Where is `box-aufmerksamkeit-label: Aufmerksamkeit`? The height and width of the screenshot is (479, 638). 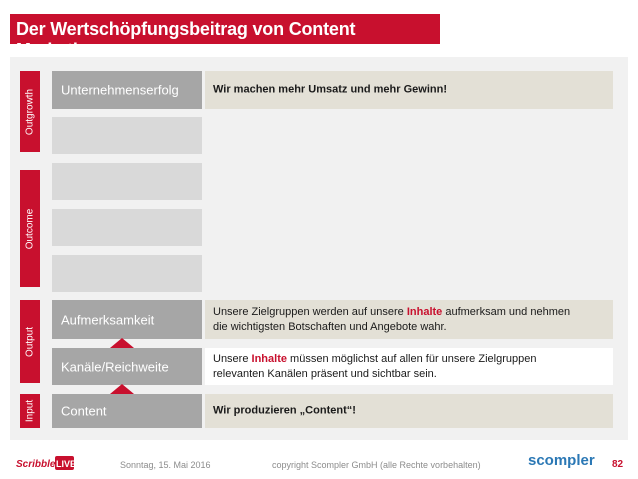 box-aufmerksamkeit-label: Aufmerksamkeit is located at coordinates (108, 319).